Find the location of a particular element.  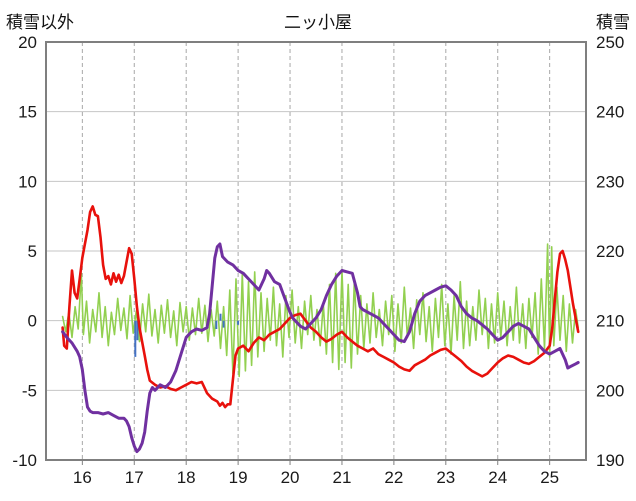

y-left-tick-label: -5 is located at coordinates (29, 390).